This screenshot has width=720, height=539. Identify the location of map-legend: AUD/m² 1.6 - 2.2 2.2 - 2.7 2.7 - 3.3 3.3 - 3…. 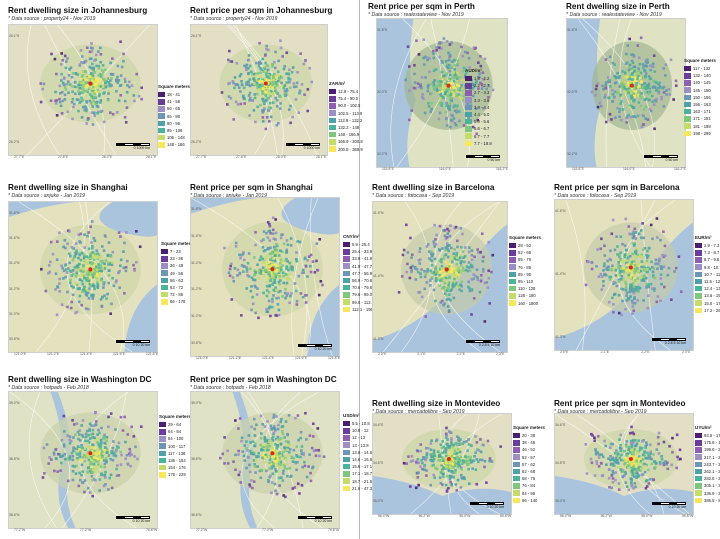
(478, 107).